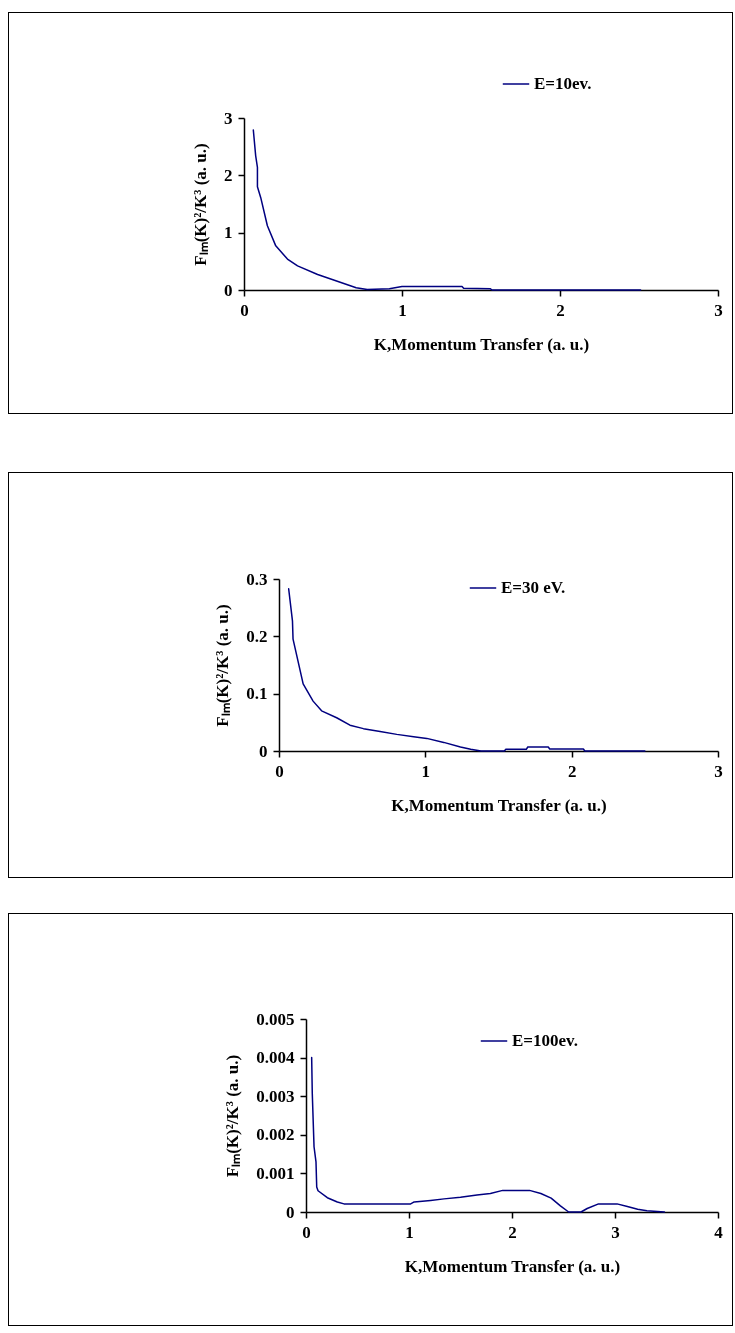 The width and height of the screenshot is (735, 1333). Describe the element at coordinates (545, 1040) in the screenshot. I see `legend-label: E=100ev.` at that location.